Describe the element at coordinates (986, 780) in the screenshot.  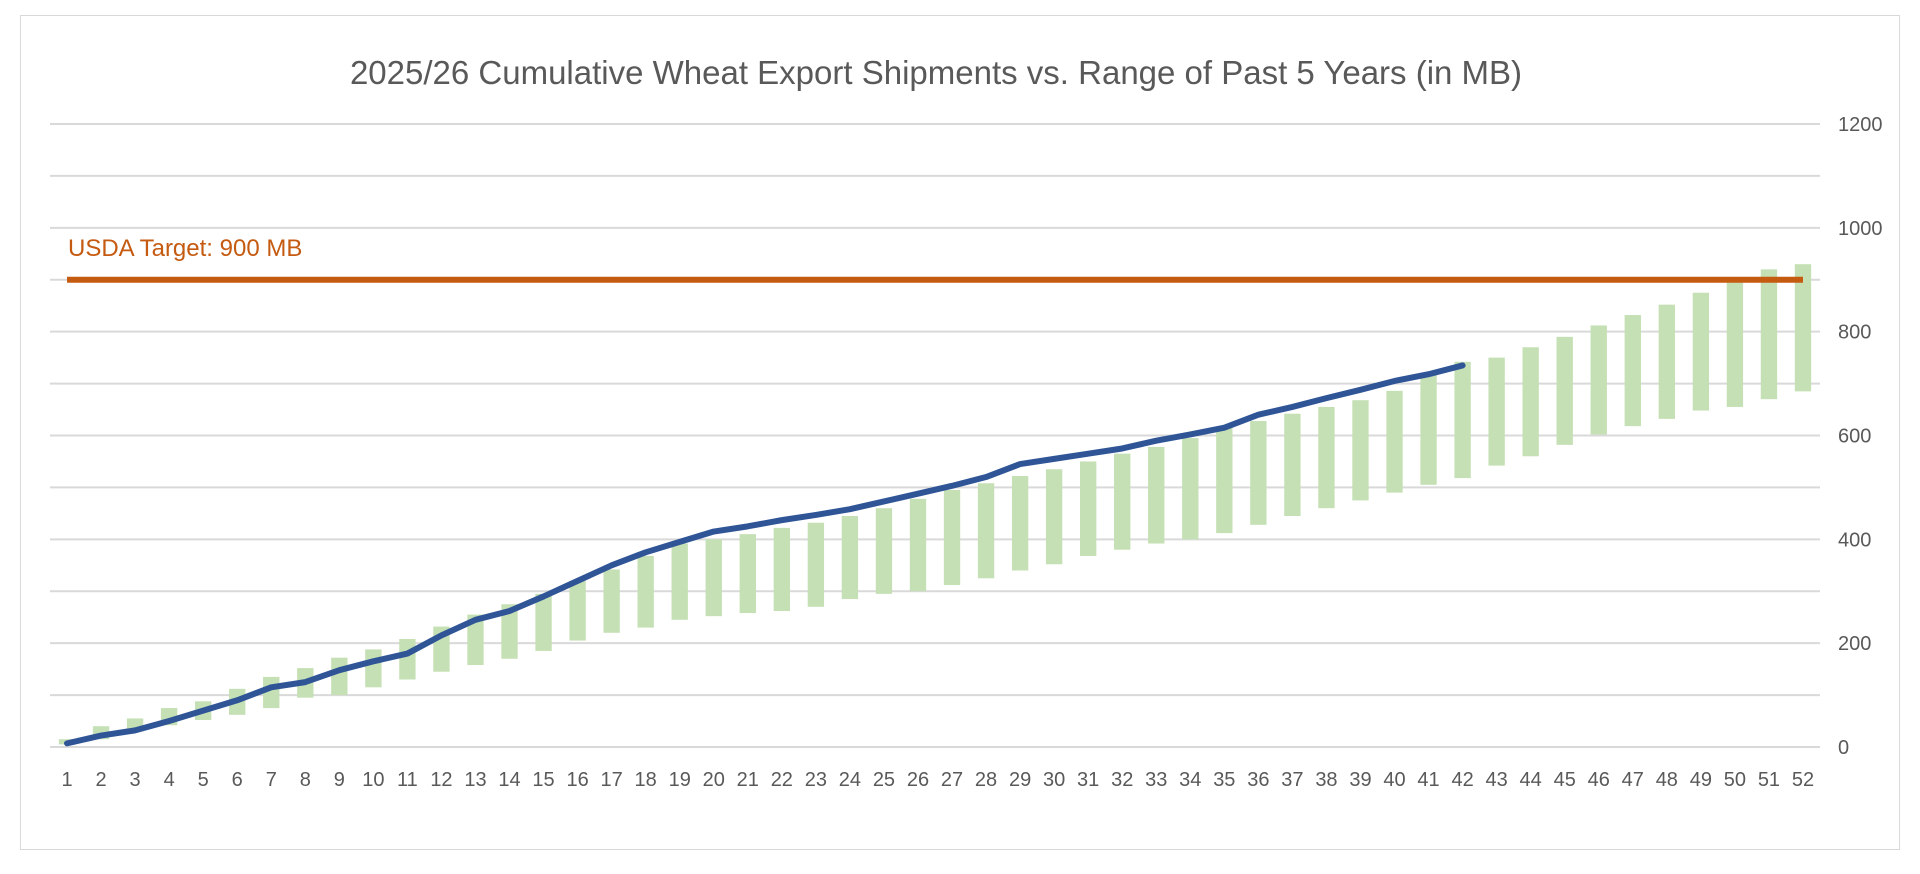
I see `x-tick-label: 28` at that location.